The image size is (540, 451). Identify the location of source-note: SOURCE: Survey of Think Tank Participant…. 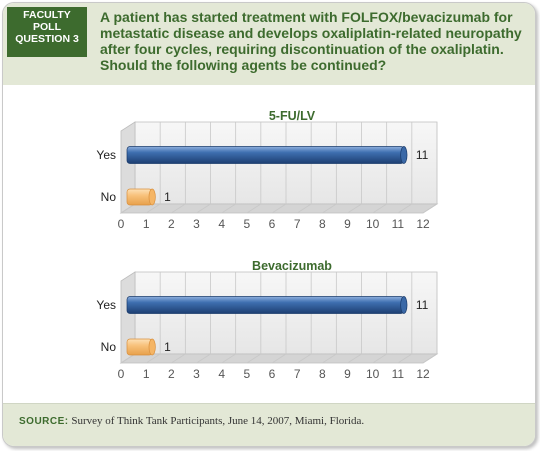
(191, 421).